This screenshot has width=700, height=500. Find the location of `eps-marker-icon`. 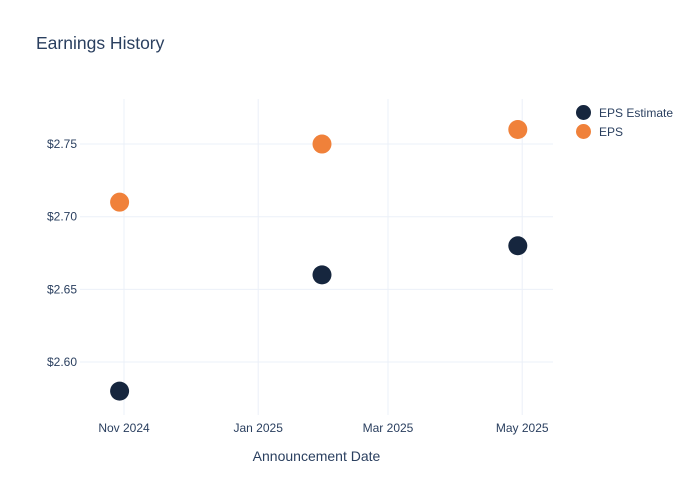

eps-marker-icon is located at coordinates (583, 131).